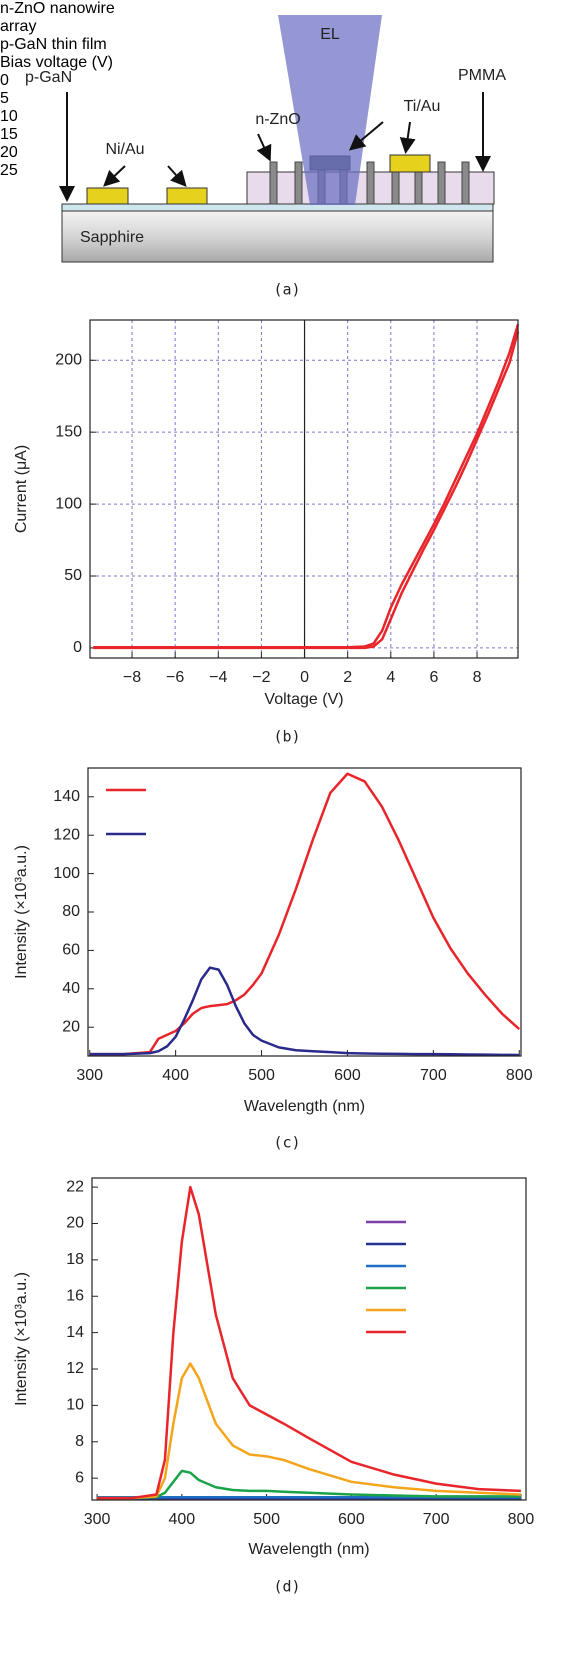 The height and width of the screenshot is (1674, 575). I want to click on y-tick-label: 150, so click(68, 431).